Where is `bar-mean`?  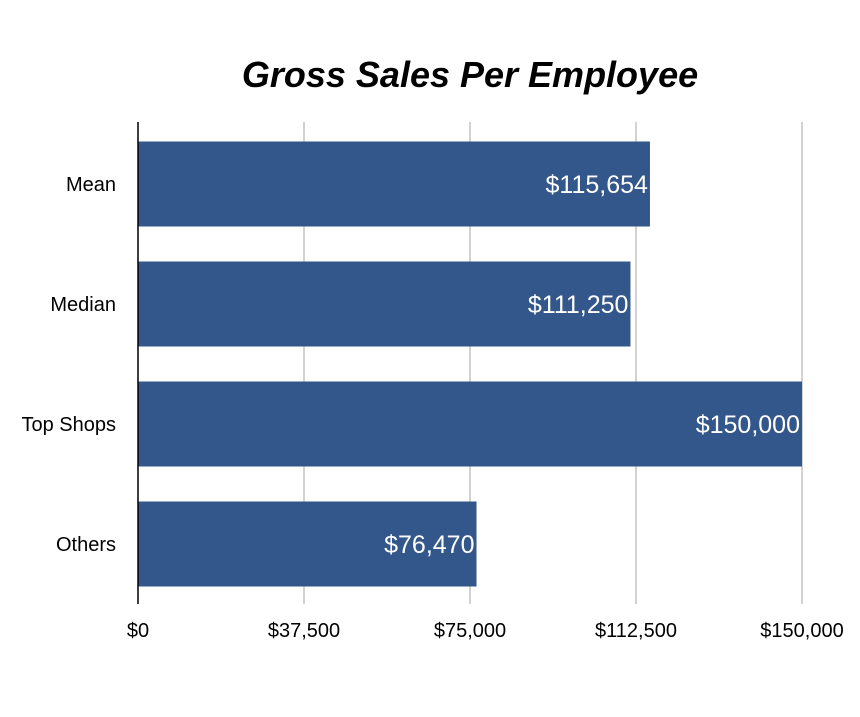
bar-mean is located at coordinates (394, 184).